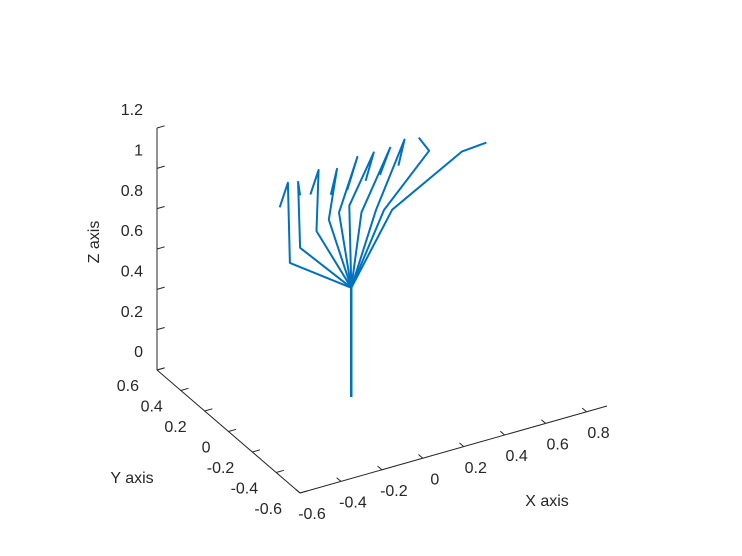  I want to click on x-tick-label: 0.8, so click(598, 433).